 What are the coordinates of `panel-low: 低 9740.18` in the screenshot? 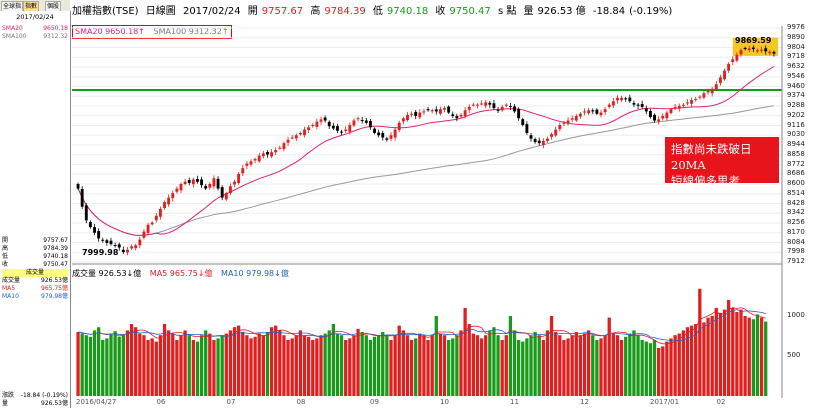 It's located at (35, 256).